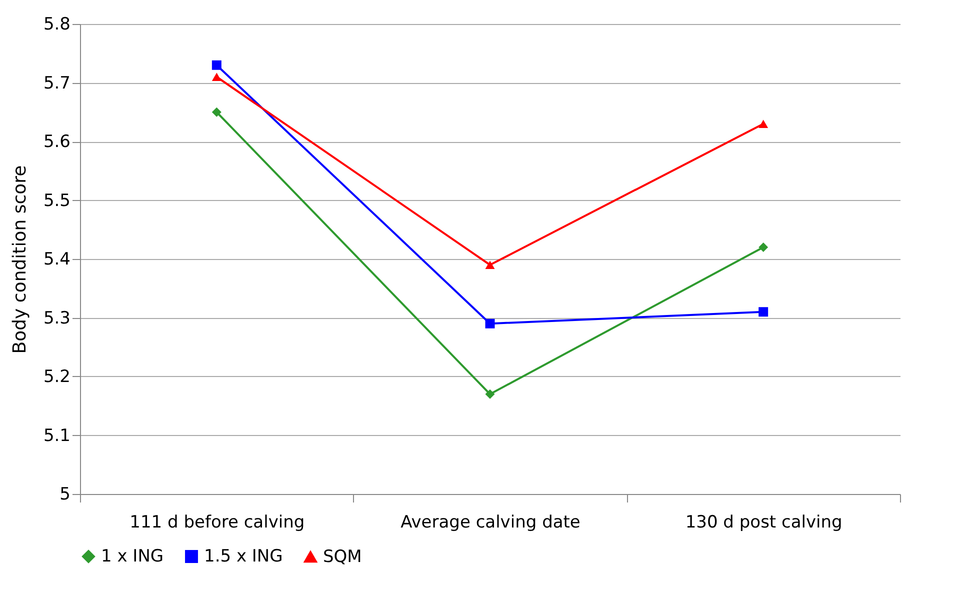 The image size is (964, 601). What do you see at coordinates (56, 24) in the screenshot?
I see `y-tick-label: 5.8` at bounding box center [56, 24].